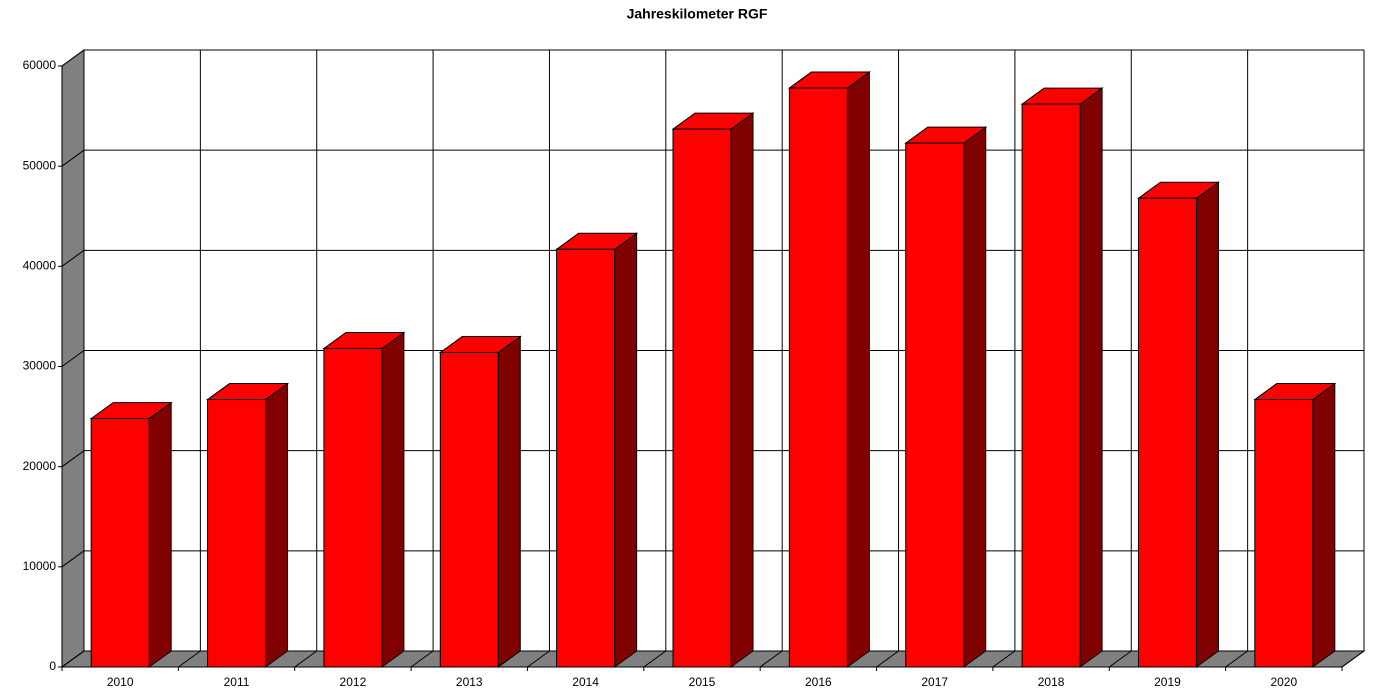  Describe the element at coordinates (52, 666) in the screenshot. I see `y-tick-label: 0` at that location.